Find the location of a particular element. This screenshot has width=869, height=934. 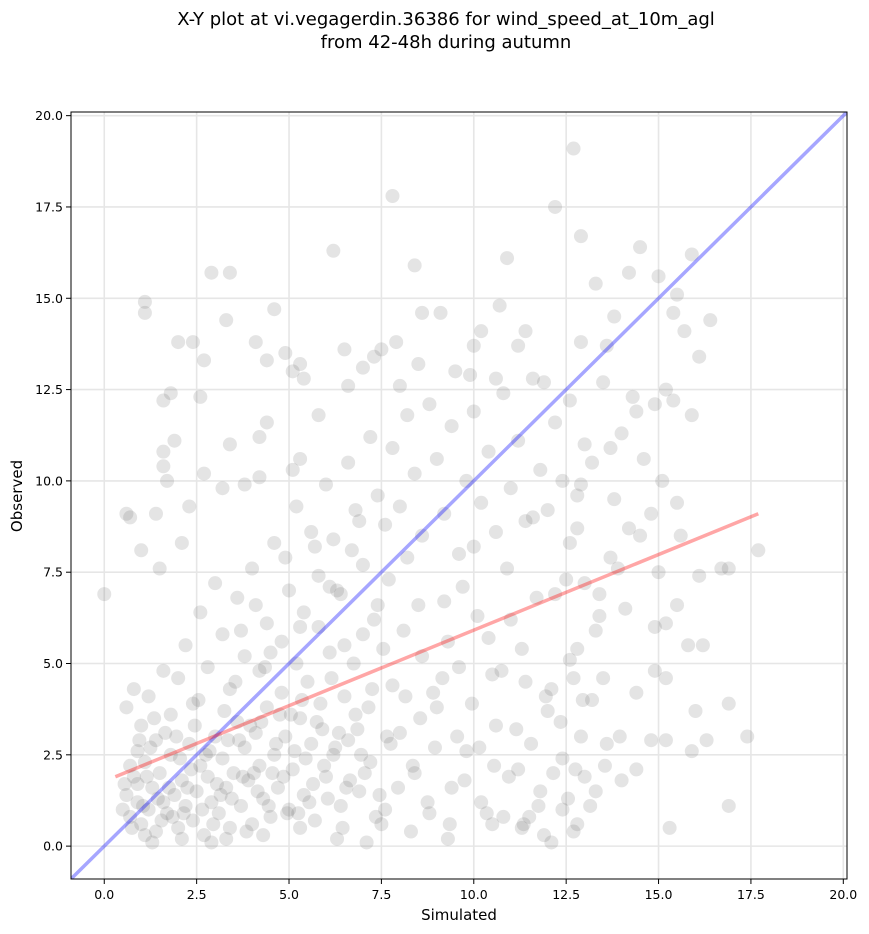

x-axis-ticks: 0.0 2.5 5.0 7.5 10.0 12.5 15.0 17.5 20.0 is located at coordinates (475, 890).